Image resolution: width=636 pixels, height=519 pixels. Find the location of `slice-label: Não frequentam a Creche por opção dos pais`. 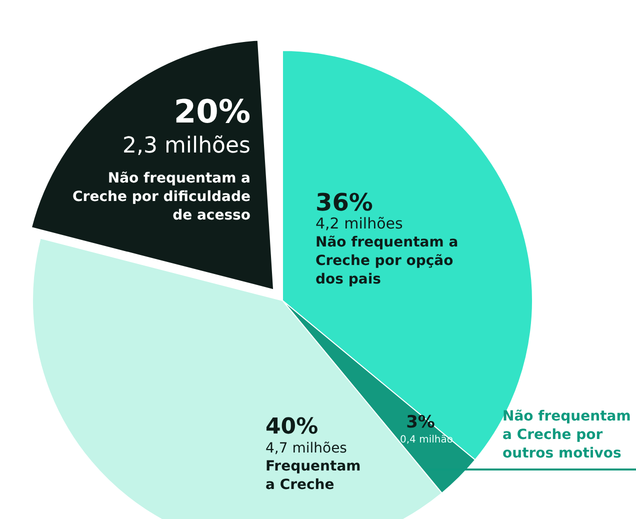

slice-label: Não frequentam a Creche por opção dos pais is located at coordinates (387, 261).